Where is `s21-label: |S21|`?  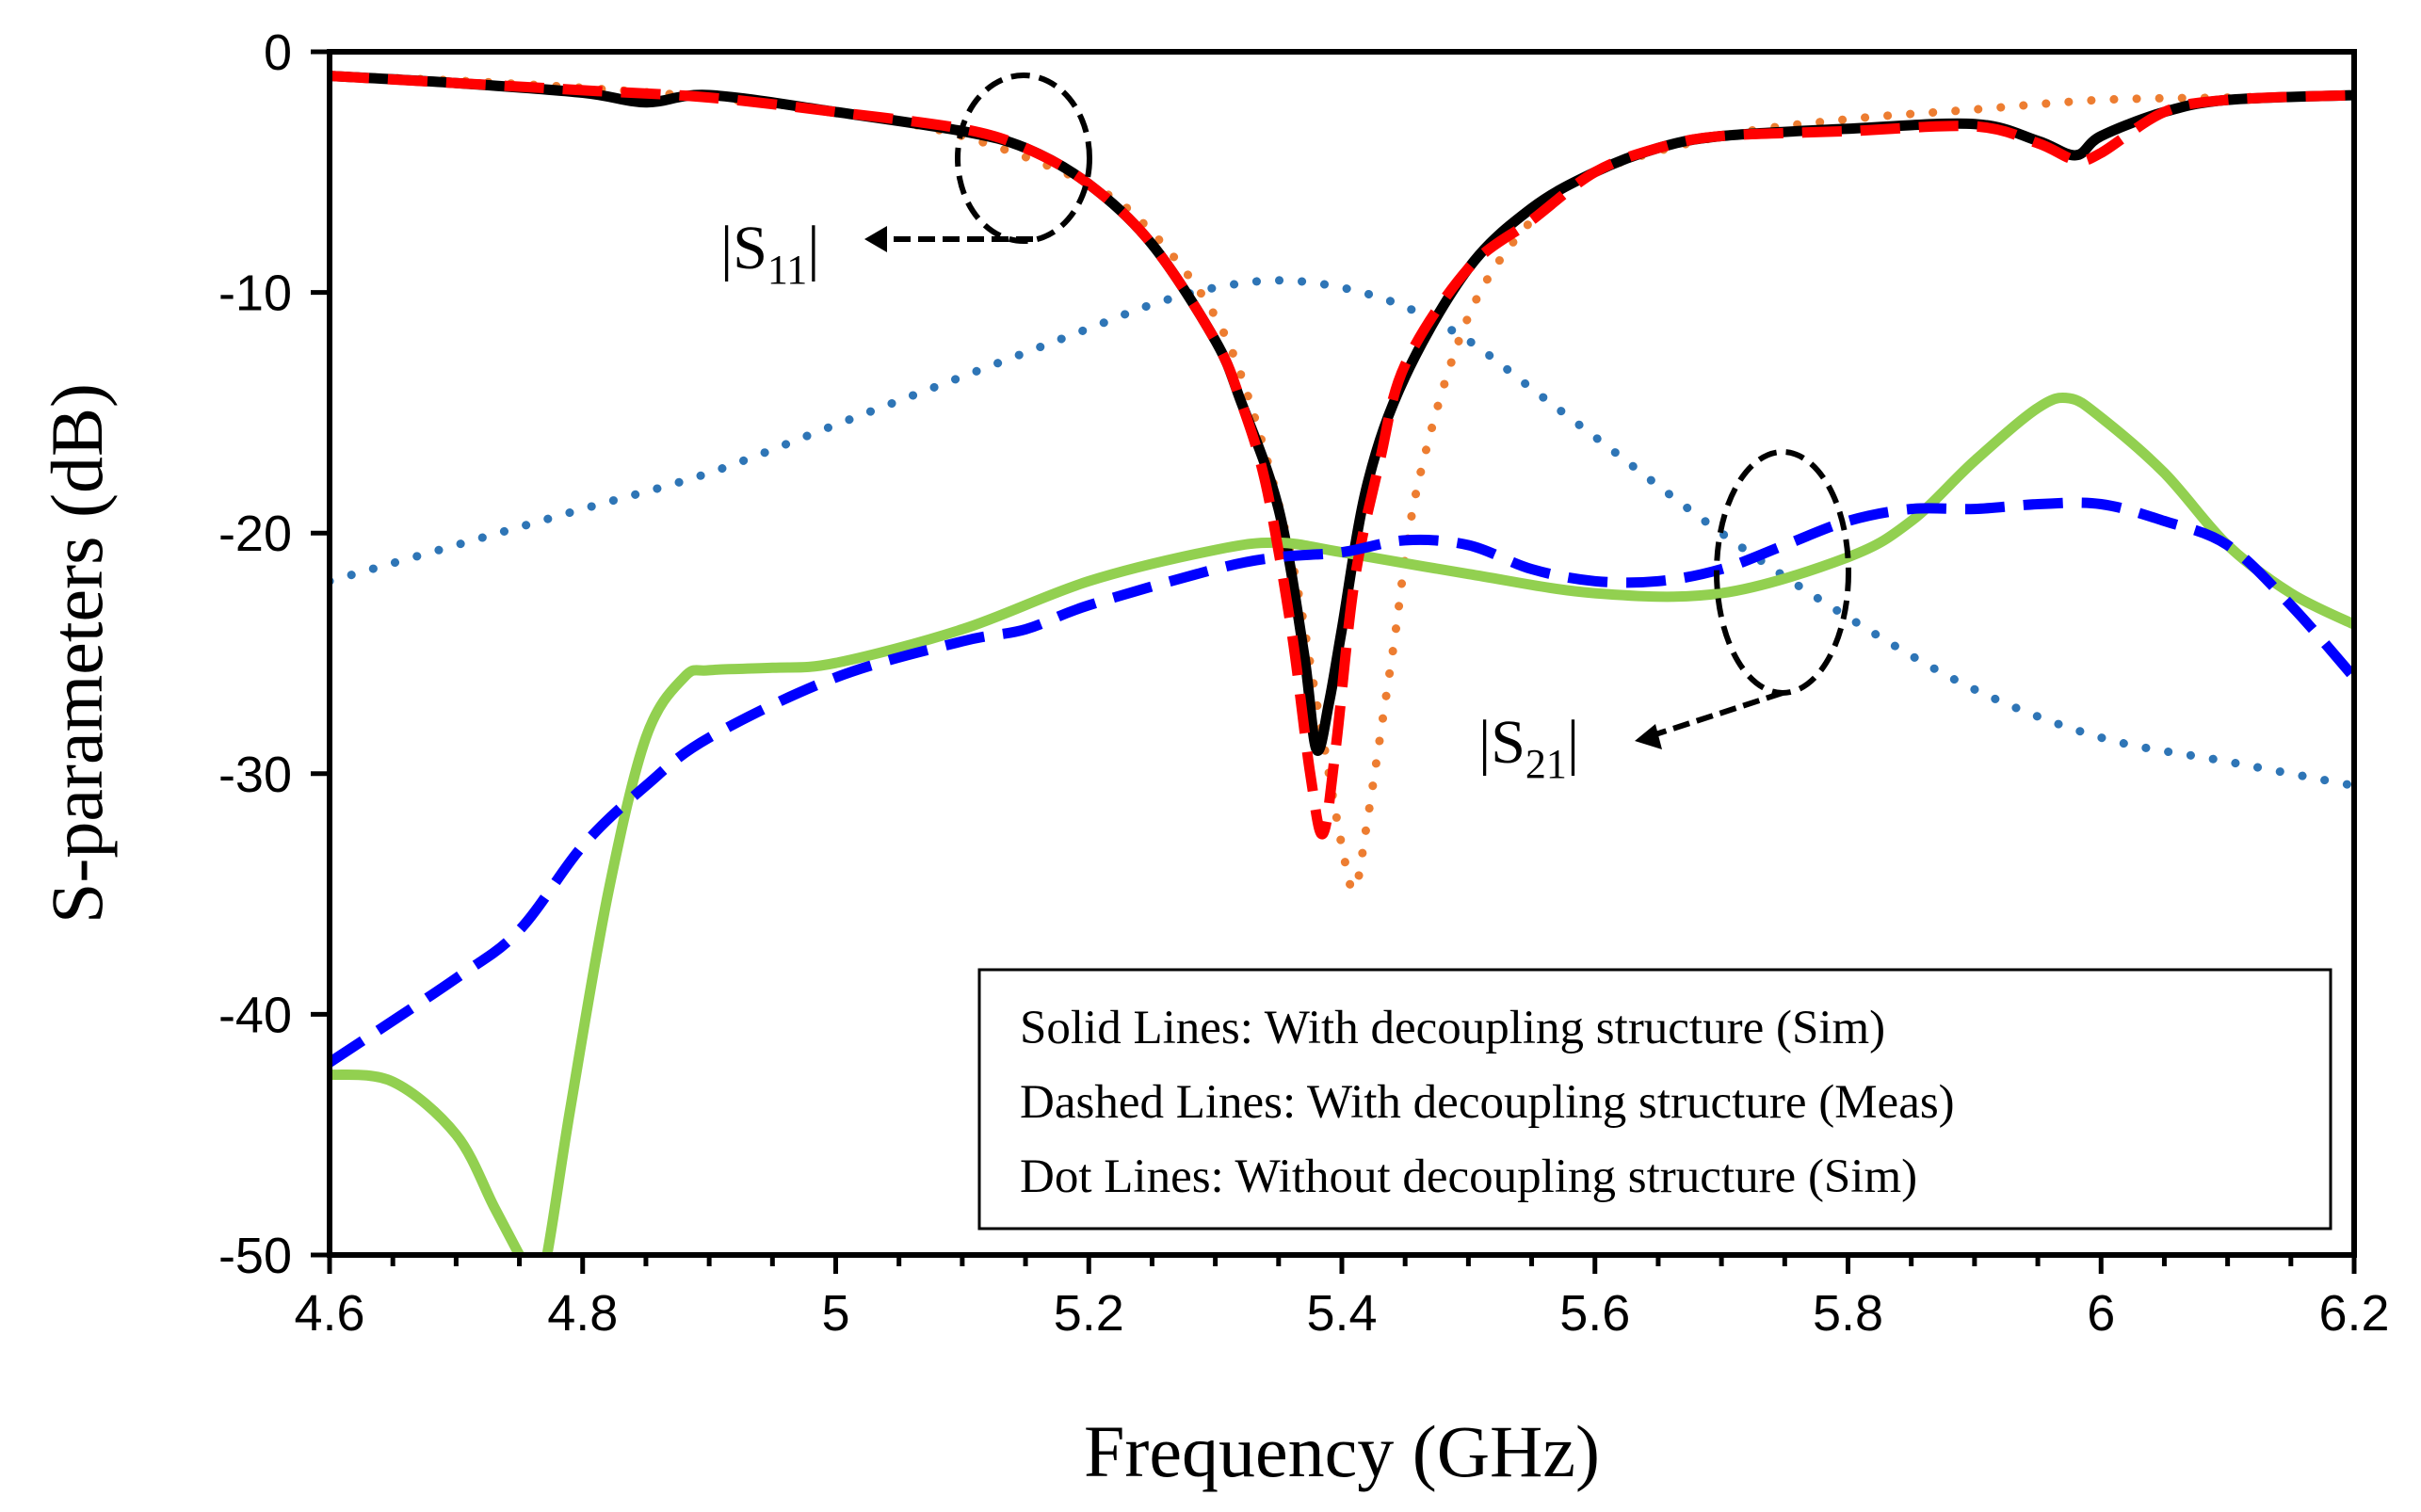 s21-label: |S21| is located at coordinates (1528, 747).